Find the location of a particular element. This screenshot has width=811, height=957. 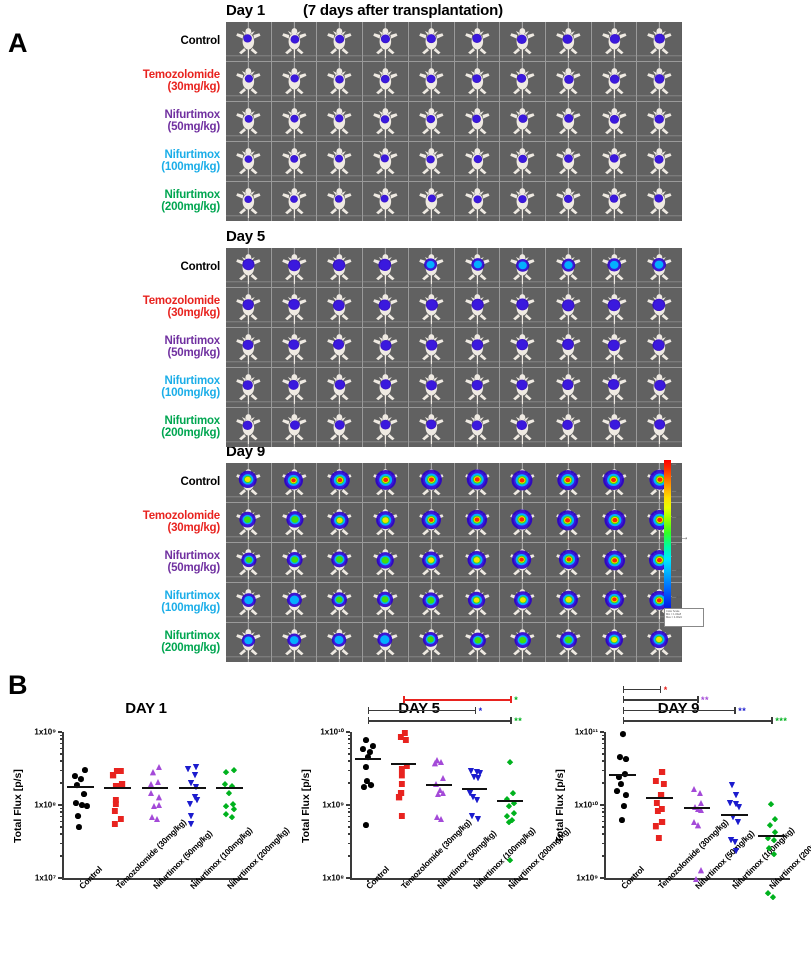

y-tick-label: 1x10⁸ is located at coordinates (45, 805).